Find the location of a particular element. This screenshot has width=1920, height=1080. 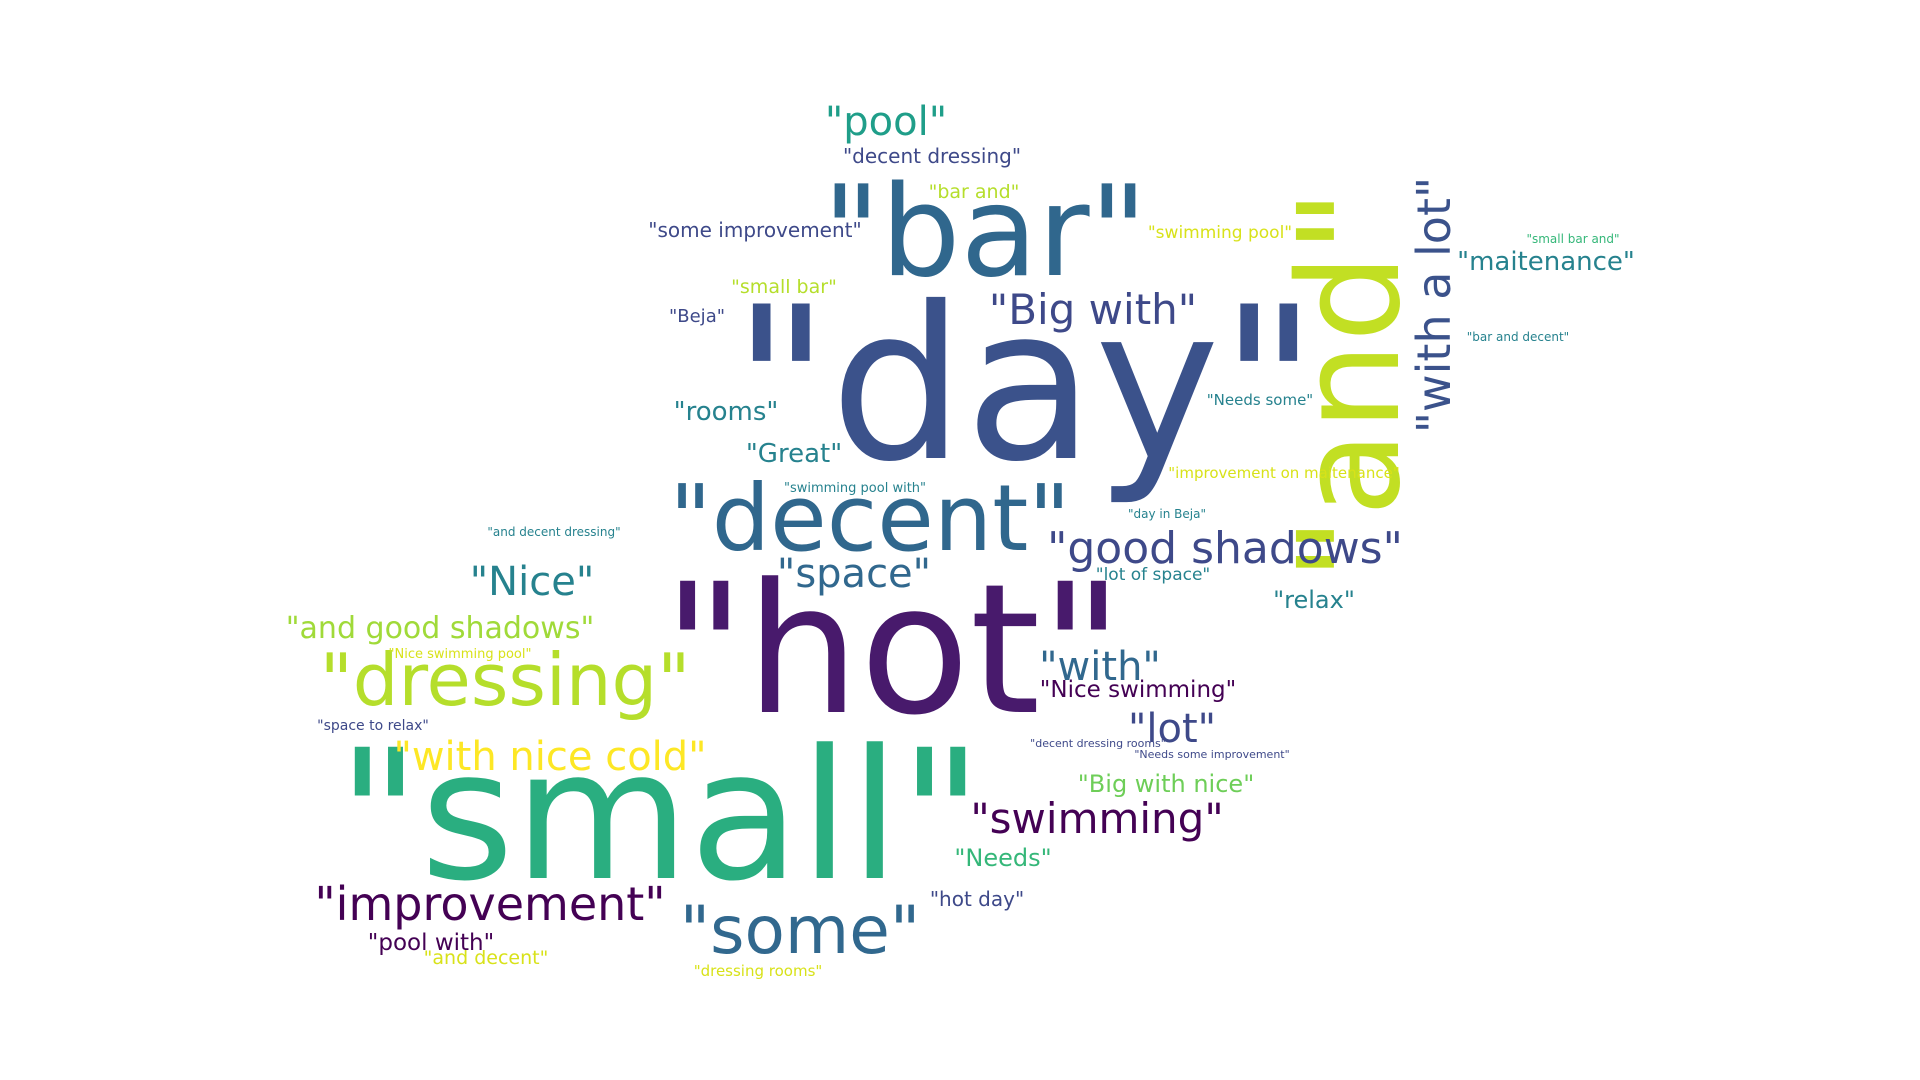

word-hot-day: "hot day" is located at coordinates (977, 899).